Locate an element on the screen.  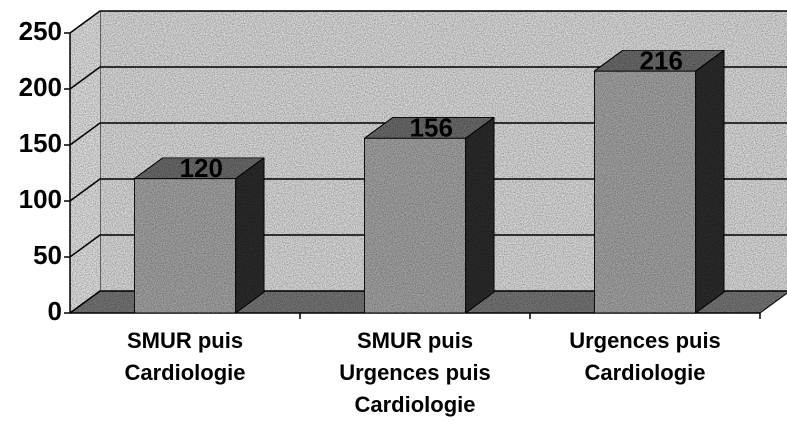
y-tick-label: 250 is located at coordinates (40, 31).